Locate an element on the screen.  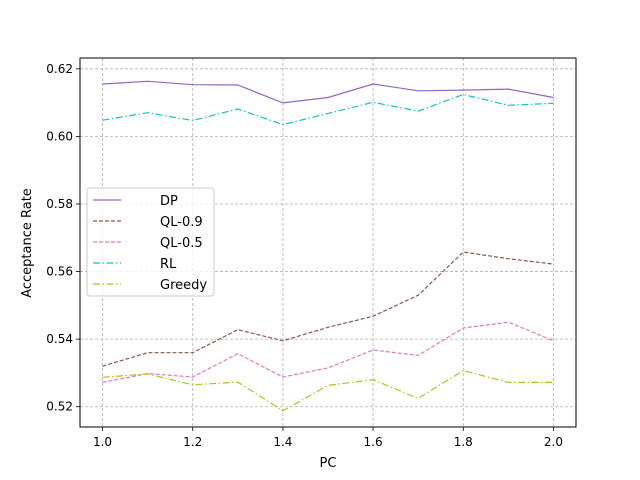
x-axis-ticks: 1.0 1.2 1.4 1.6 1.8 2.0 is located at coordinates (328, 438).